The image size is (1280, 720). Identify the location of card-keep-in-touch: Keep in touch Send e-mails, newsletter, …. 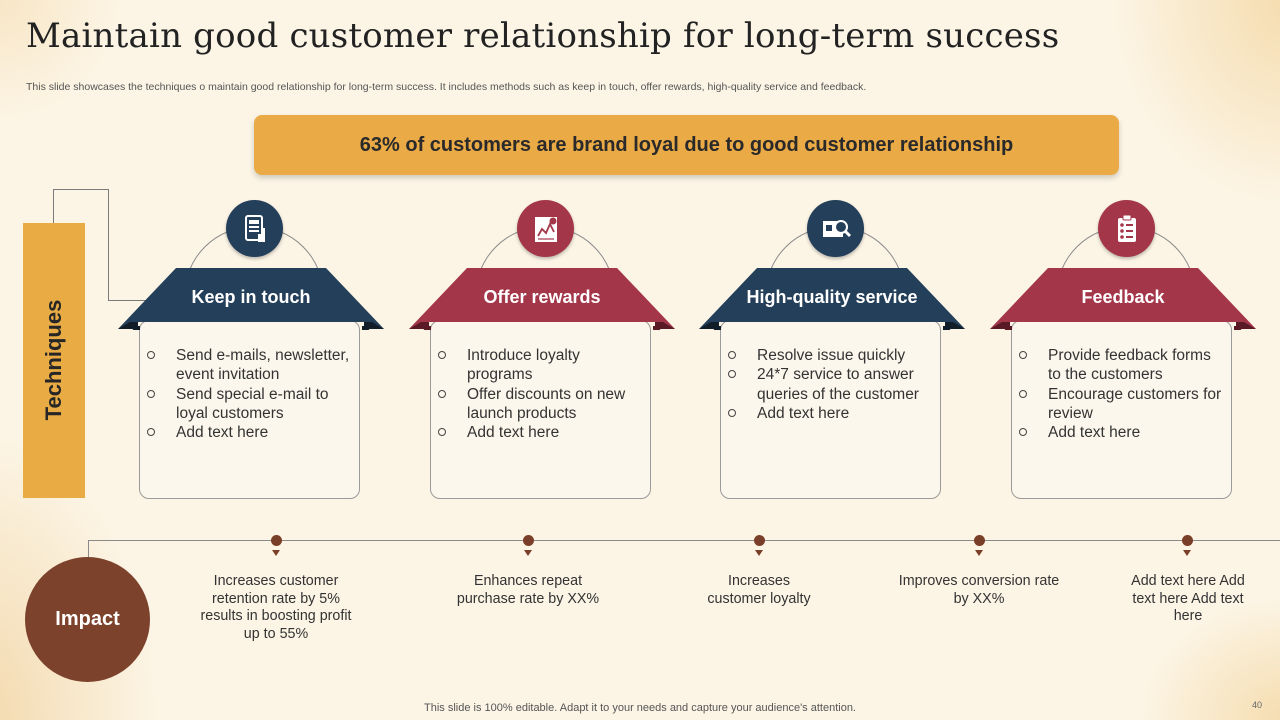
(251, 350).